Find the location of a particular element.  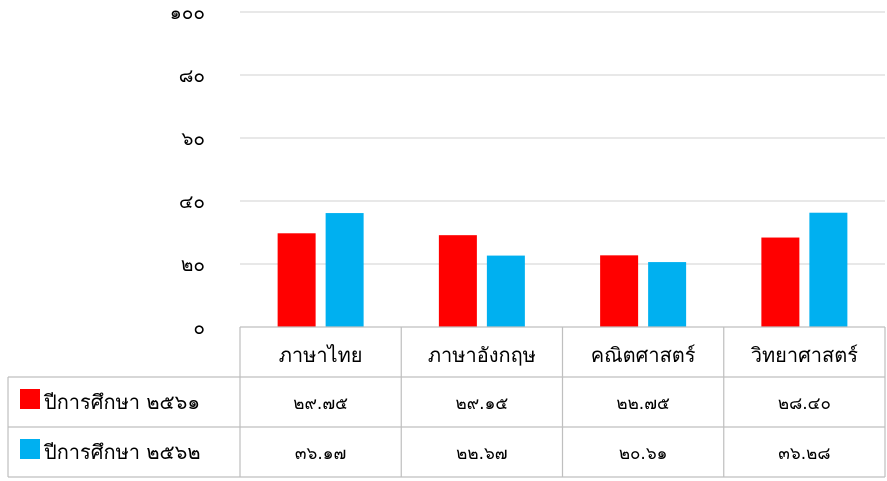

y-tick-label: ๒๐ is located at coordinates (193, 265).